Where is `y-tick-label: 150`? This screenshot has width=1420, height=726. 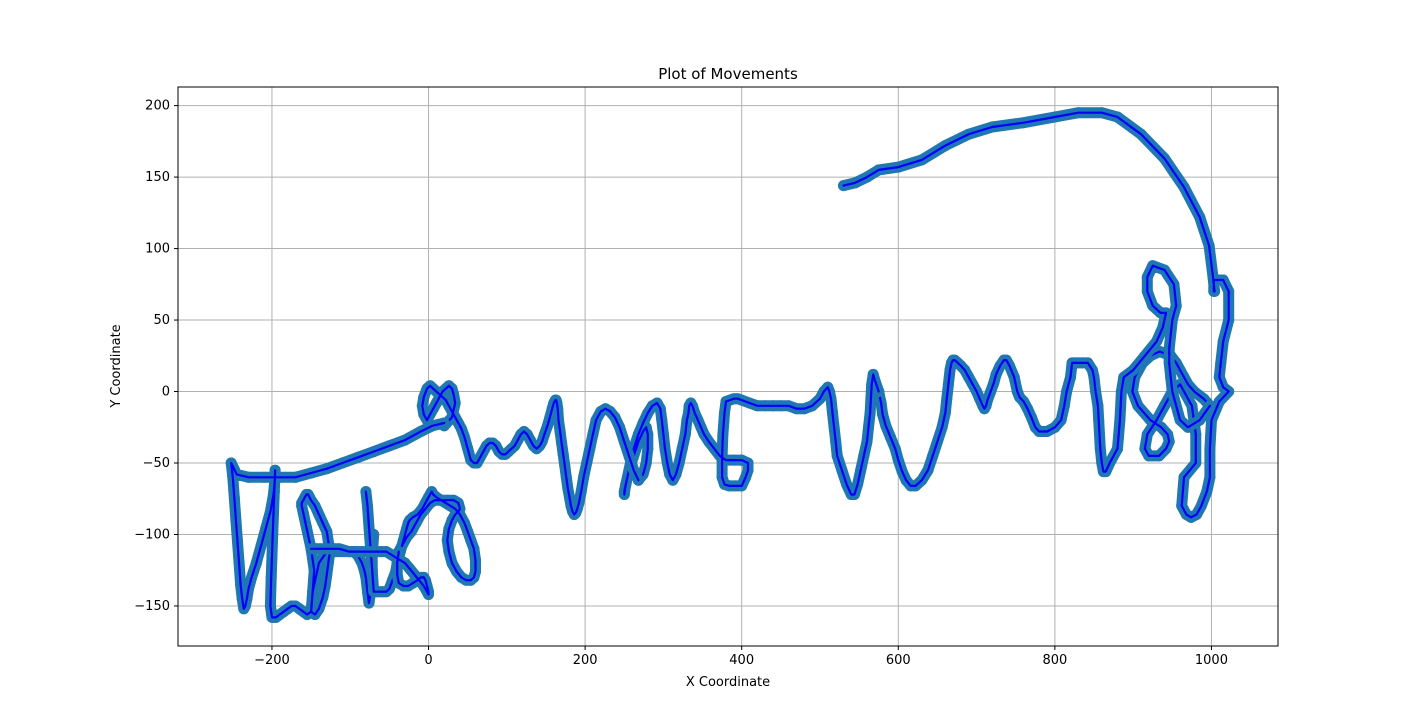
y-tick-label: 150 is located at coordinates (157, 177).